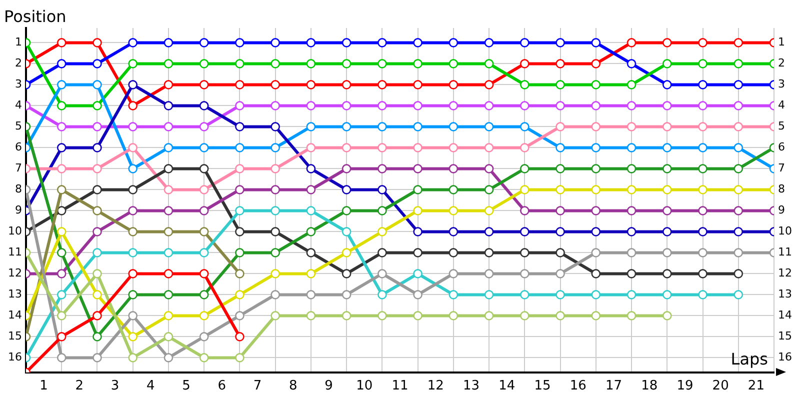 The height and width of the screenshot is (400, 800). What do you see at coordinates (18, 168) in the screenshot?
I see `y-tick-label: 7` at bounding box center [18, 168].